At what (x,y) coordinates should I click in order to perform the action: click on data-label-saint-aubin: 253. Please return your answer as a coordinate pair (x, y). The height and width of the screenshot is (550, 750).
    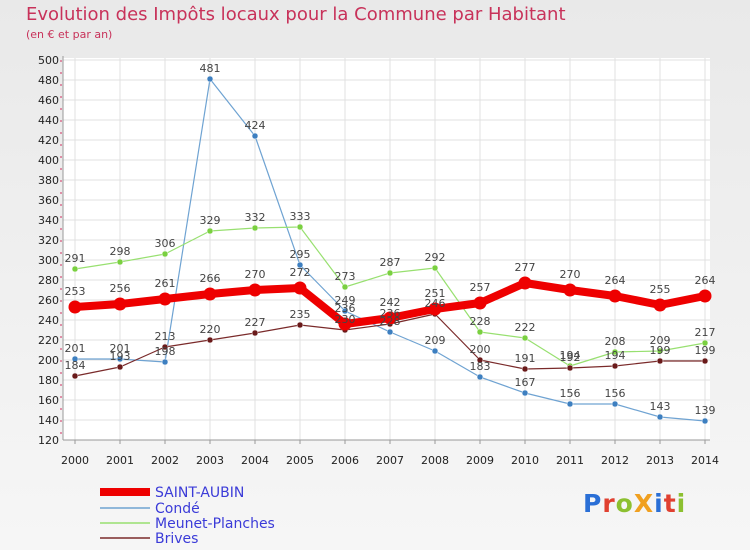
    Looking at the image, I should click on (75, 291).